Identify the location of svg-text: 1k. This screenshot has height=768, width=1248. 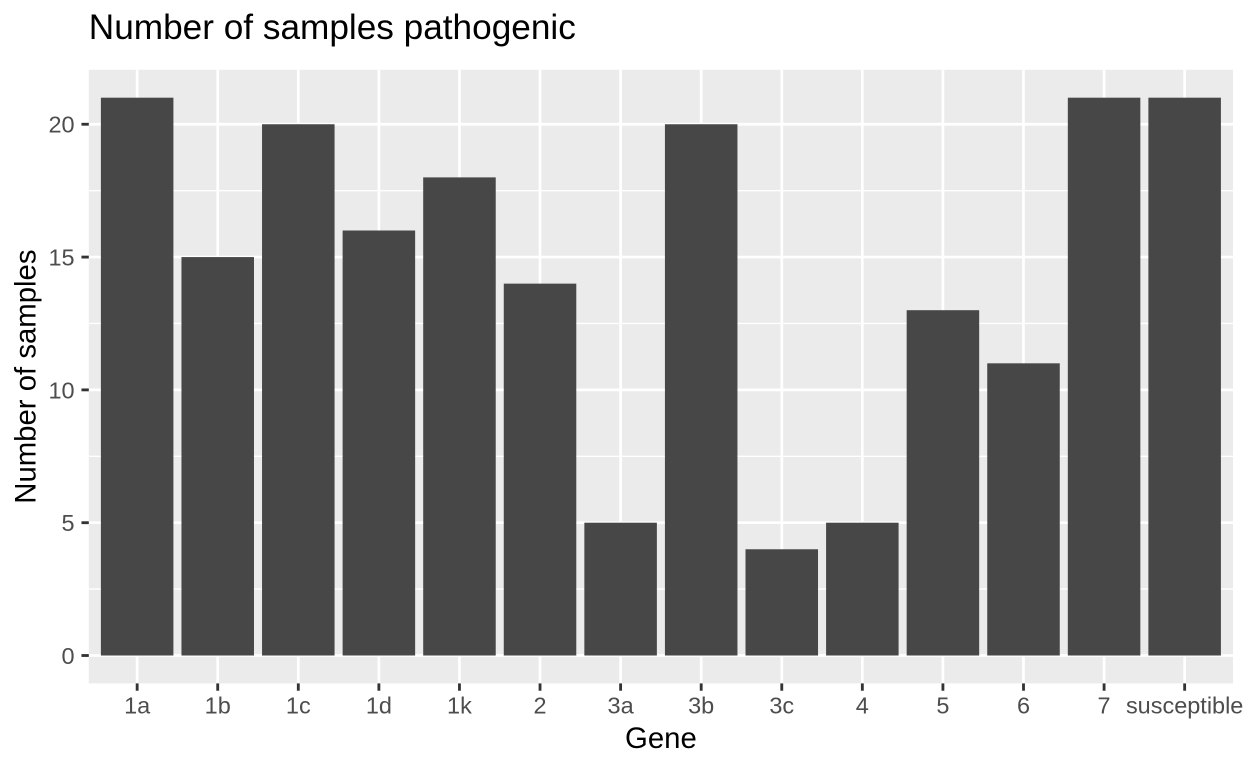
(459, 706).